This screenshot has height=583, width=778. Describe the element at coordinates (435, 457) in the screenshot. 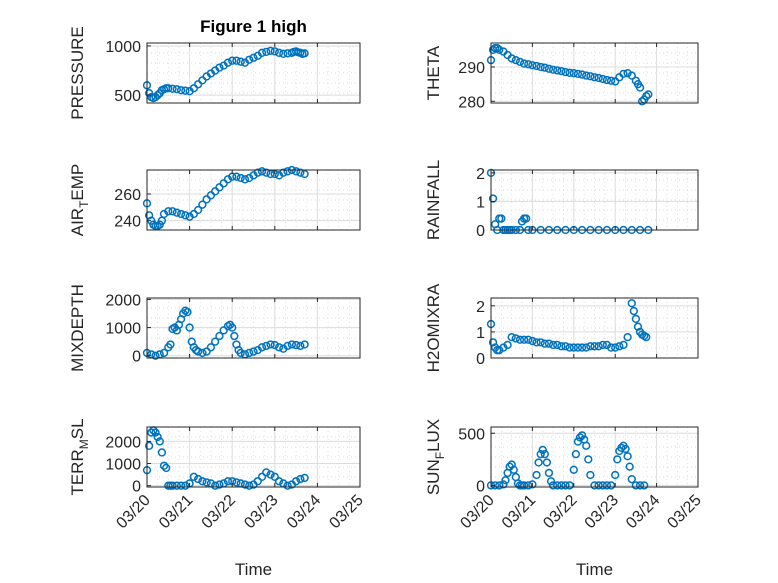

I see `y-axis-label: SUNFLUX` at that location.